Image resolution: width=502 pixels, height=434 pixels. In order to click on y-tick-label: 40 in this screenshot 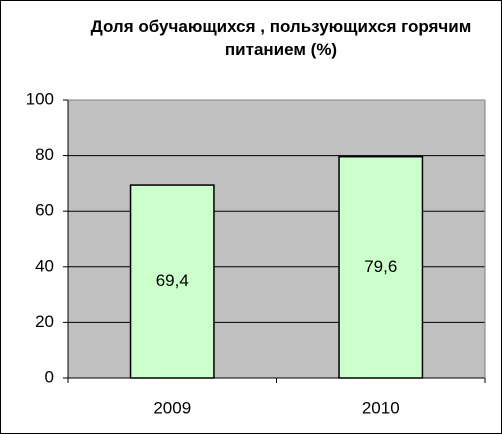, I will do `click(44, 265)`.